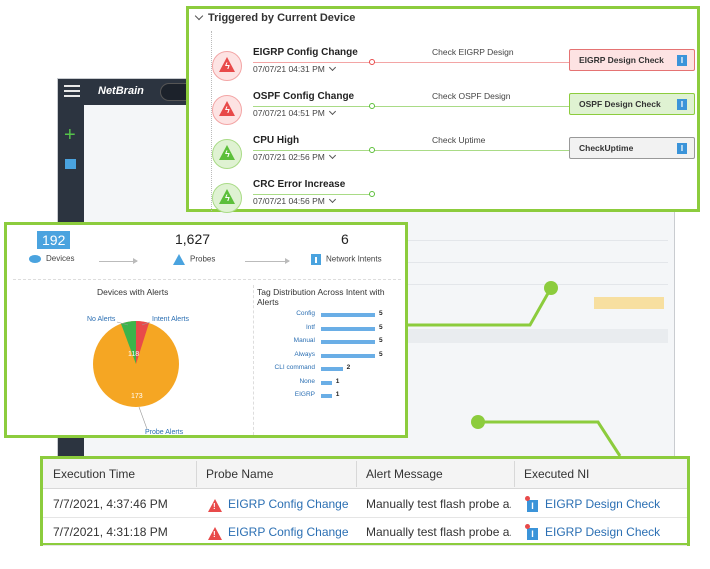 This screenshot has width=710, height=569. I want to click on col-alert-message: Alert Message, so click(404, 474).